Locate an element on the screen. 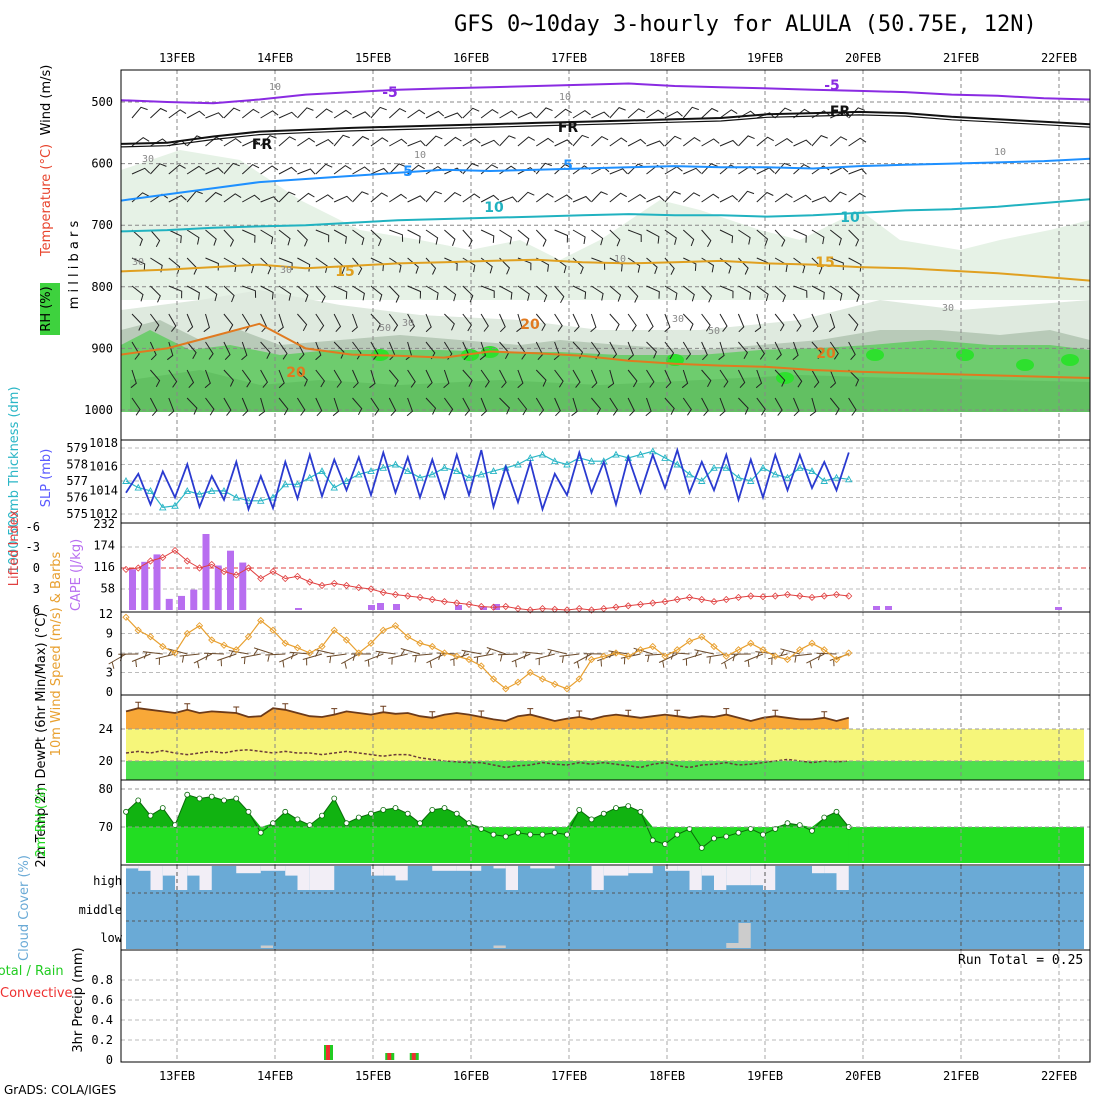  top-date-21FEB: 21FEB is located at coordinates (961, 58).